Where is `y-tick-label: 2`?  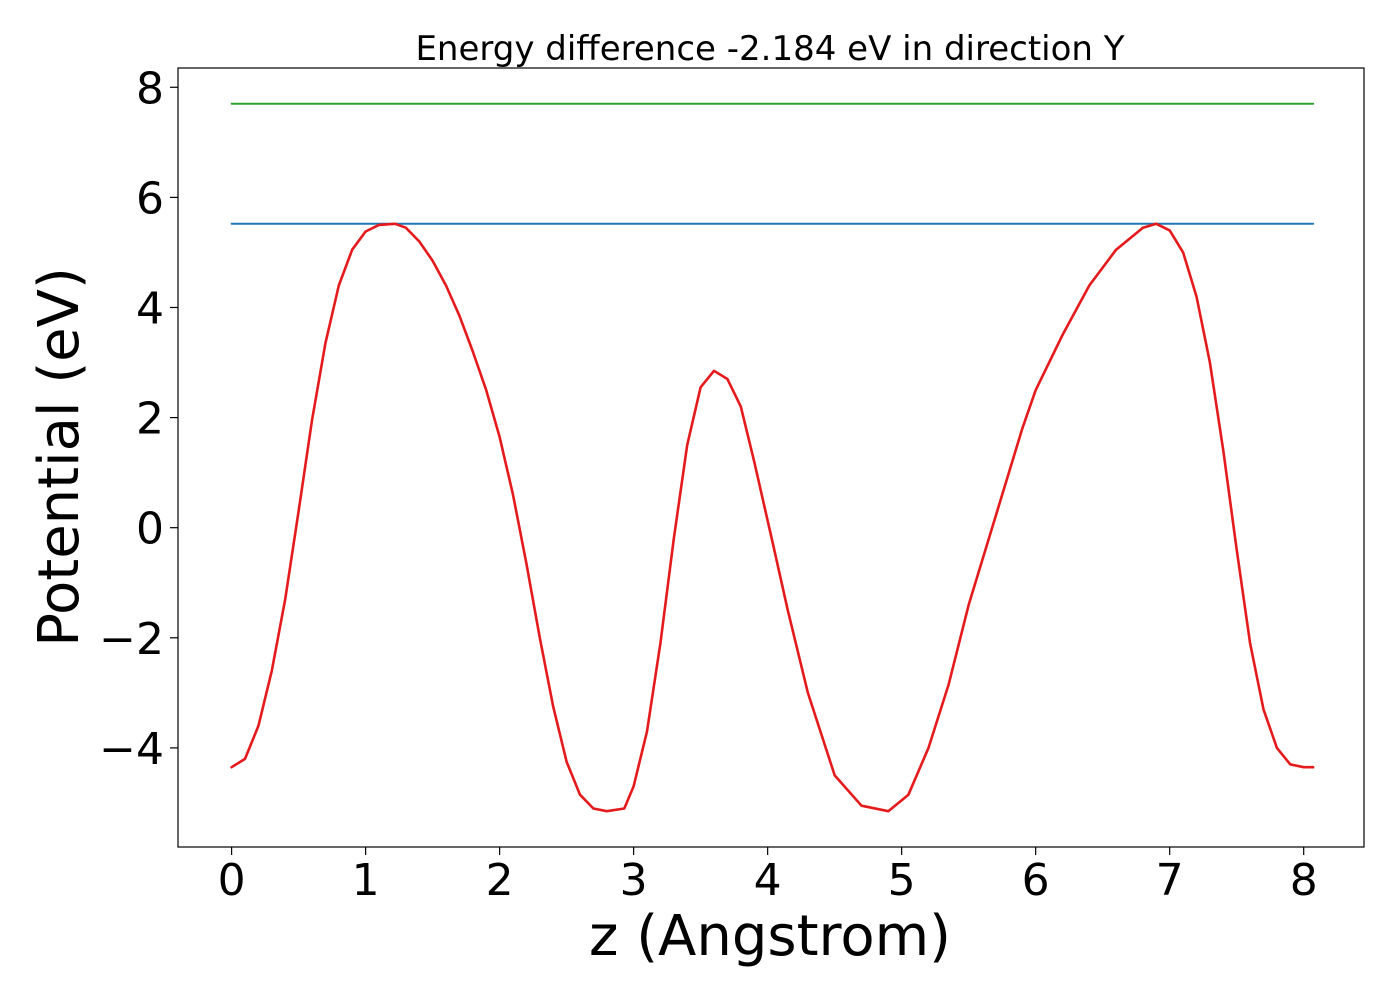 y-tick-label: 2 is located at coordinates (150, 419).